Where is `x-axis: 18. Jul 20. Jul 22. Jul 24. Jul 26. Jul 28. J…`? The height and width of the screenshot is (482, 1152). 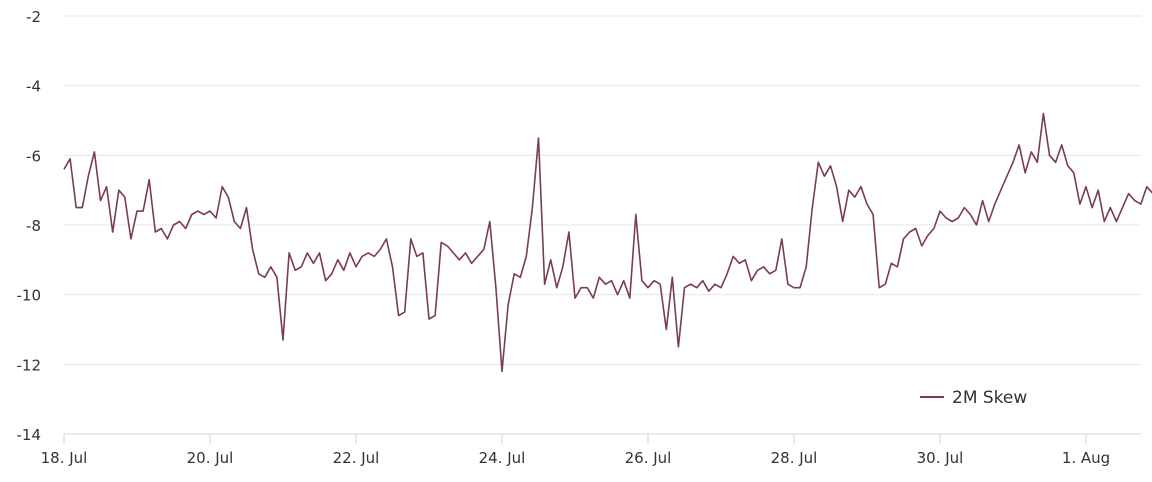 x-axis: 18. Jul 20. Jul 22. Jul 24. Jul 26. Jul 28. J… is located at coordinates (591, 450).